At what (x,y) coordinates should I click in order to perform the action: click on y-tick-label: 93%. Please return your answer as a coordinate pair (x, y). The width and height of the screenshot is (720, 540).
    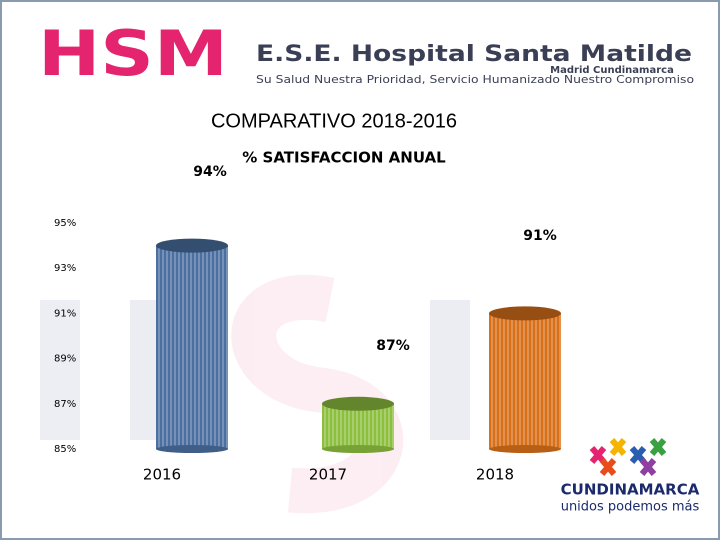
    Looking at the image, I should click on (65, 268).